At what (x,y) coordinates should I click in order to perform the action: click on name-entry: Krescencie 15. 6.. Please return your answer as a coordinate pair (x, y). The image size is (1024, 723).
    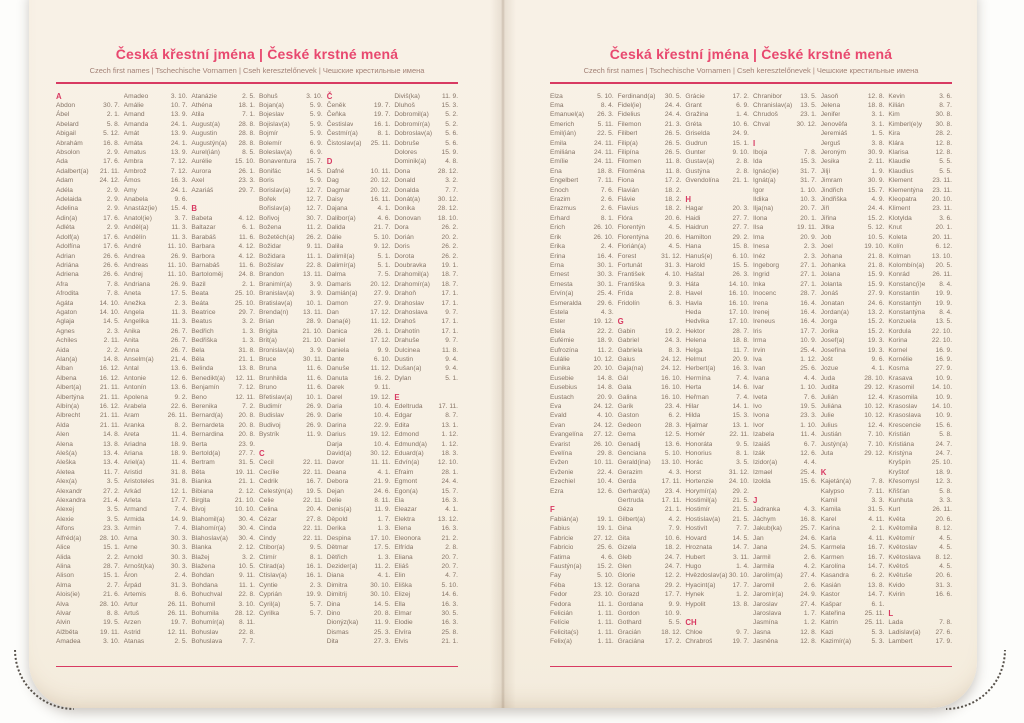
    Looking at the image, I should click on (920, 425).